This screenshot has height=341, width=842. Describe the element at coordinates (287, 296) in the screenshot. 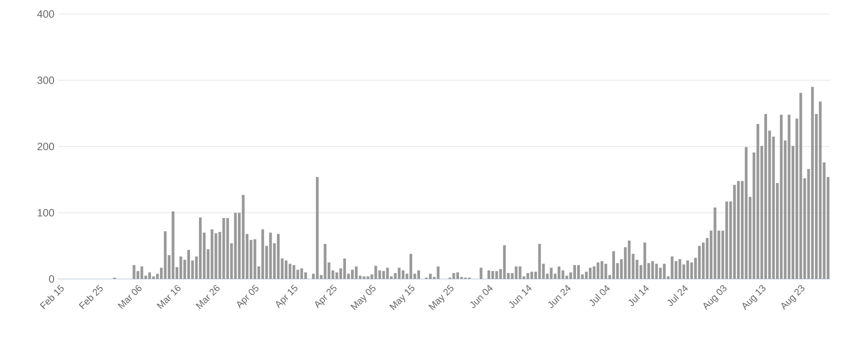

I see `x-tick-label: Apr 15` at that location.